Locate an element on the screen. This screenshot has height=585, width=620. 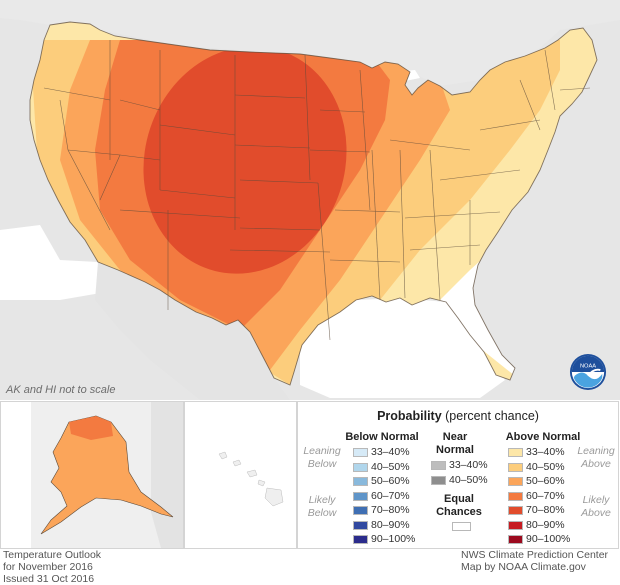
footer-period: for November 2016 is located at coordinates (48, 567).